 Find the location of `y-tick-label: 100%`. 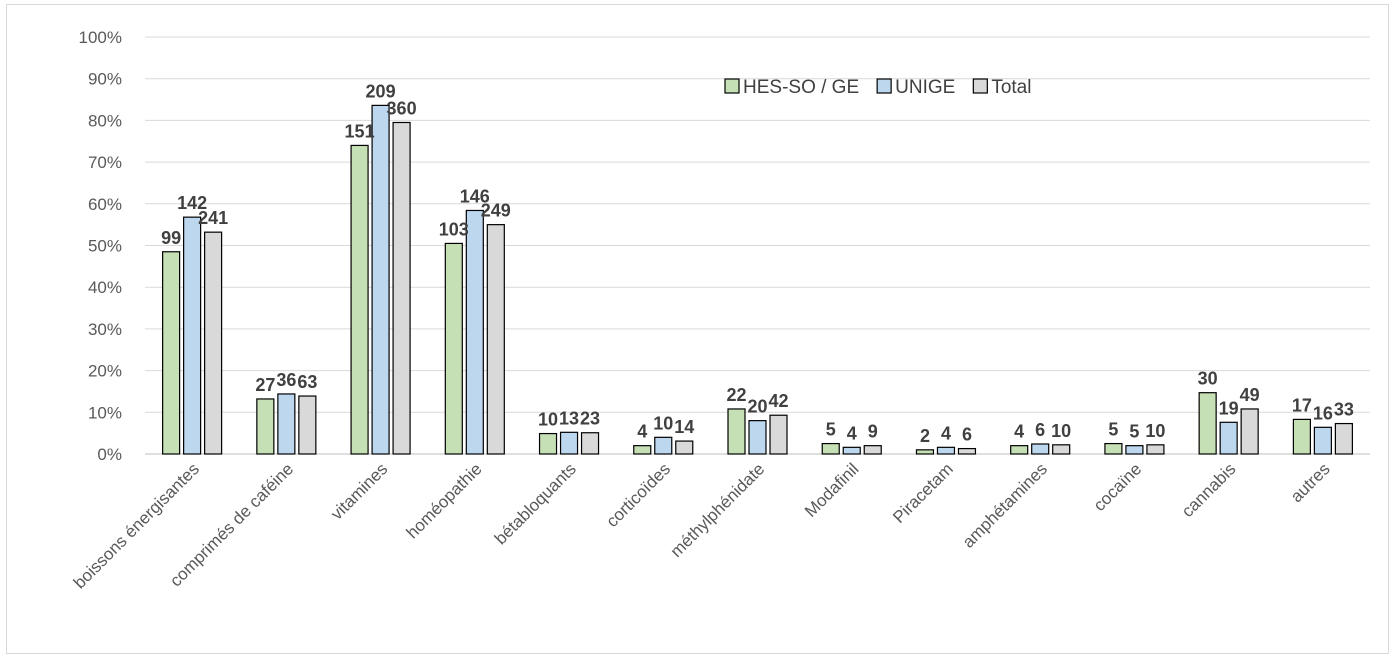

y-tick-label: 100% is located at coordinates (100, 37).